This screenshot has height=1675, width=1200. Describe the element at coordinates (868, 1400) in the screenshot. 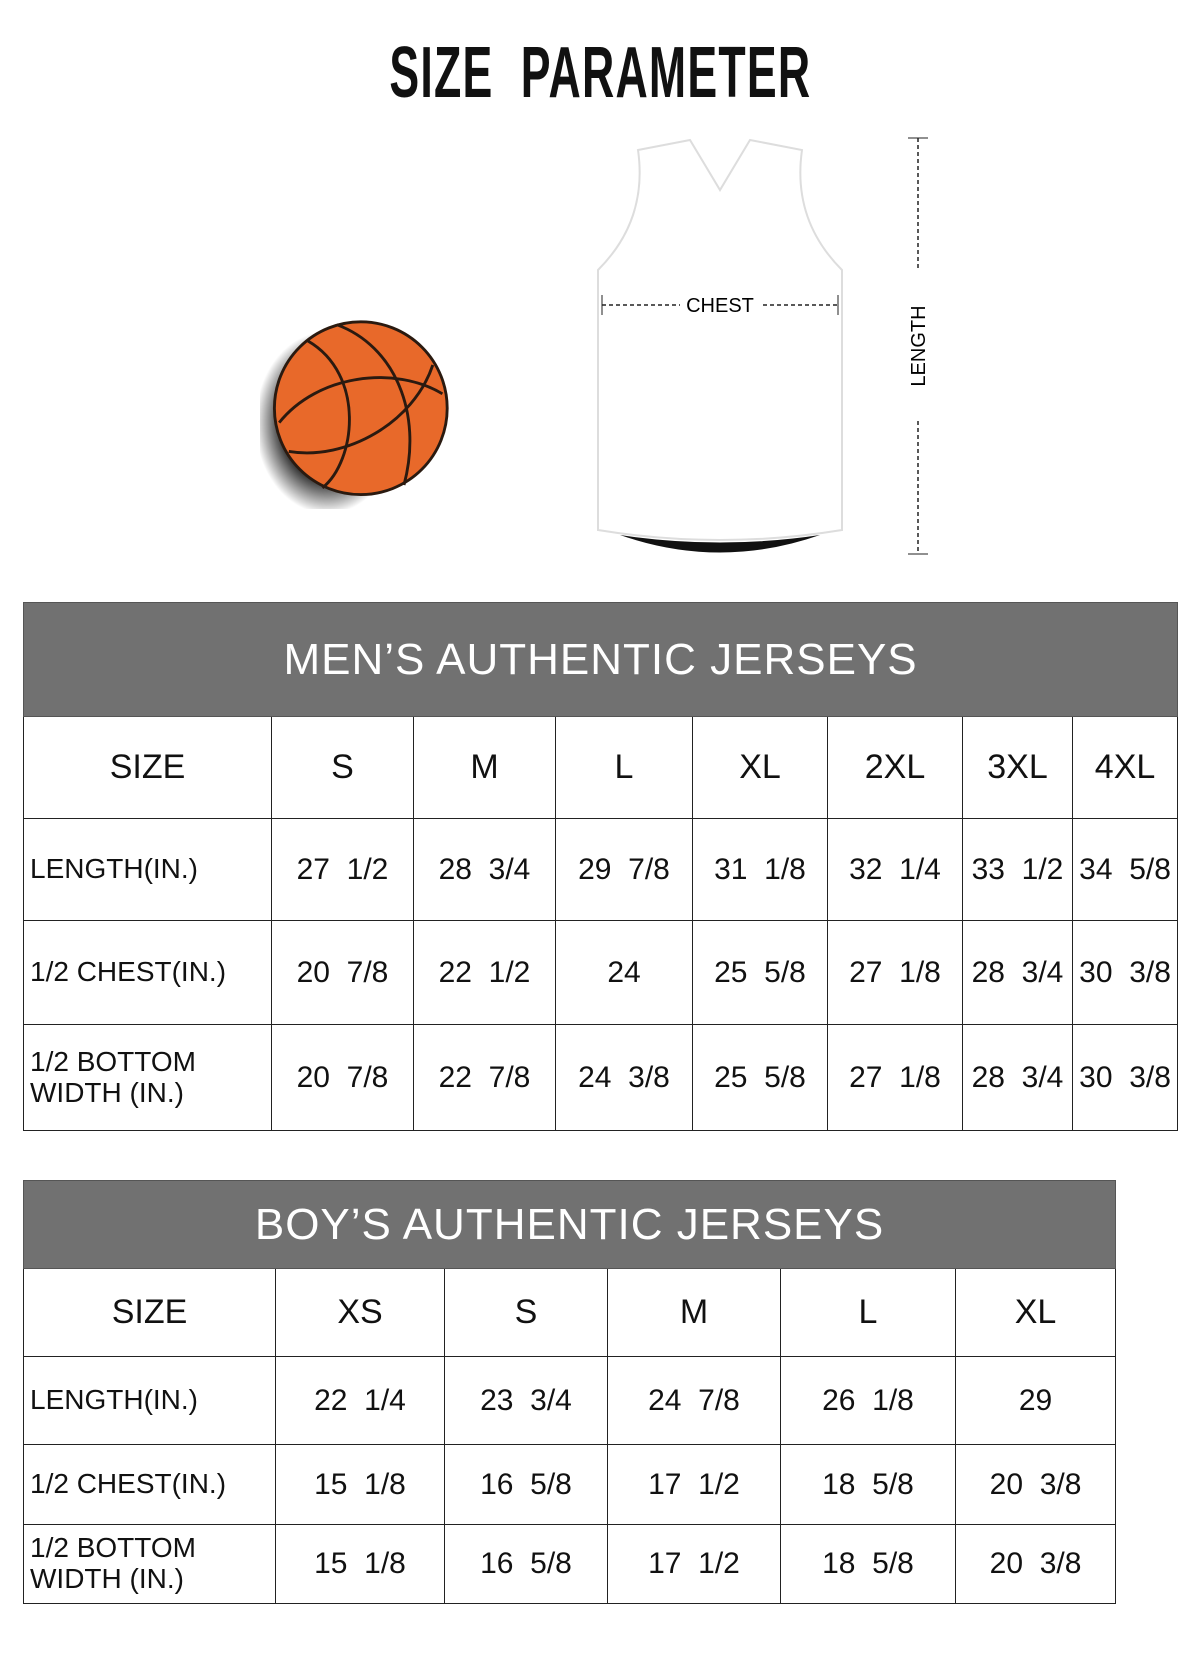

I see `value-cell: 26 1/8` at that location.